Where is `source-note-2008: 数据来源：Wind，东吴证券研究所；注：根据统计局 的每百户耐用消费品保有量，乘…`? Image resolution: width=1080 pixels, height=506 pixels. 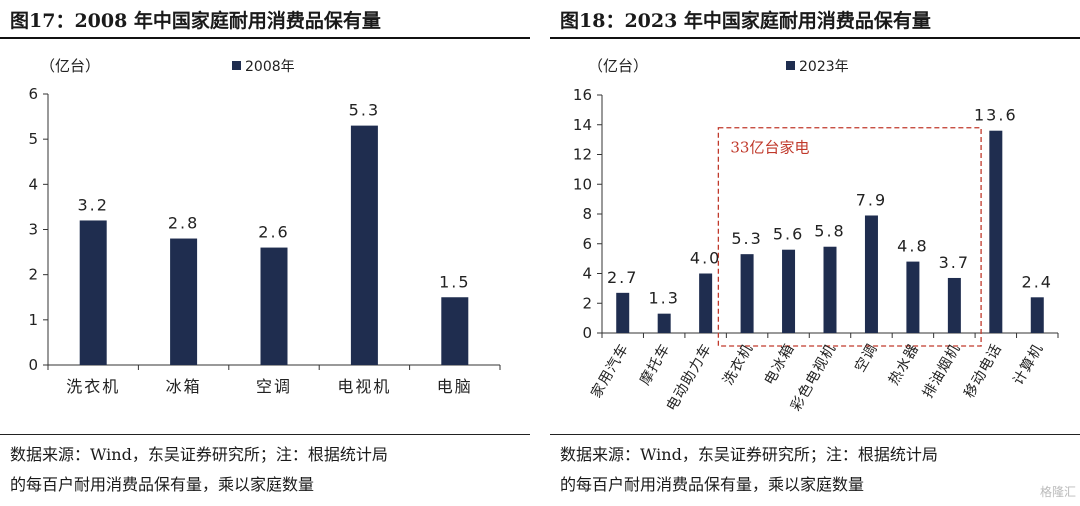 source-note-2008: 数据来源：Wind，东吴证券研究所；注：根据统计局 的每百户耐用消费品保有量，乘… is located at coordinates (199, 470).